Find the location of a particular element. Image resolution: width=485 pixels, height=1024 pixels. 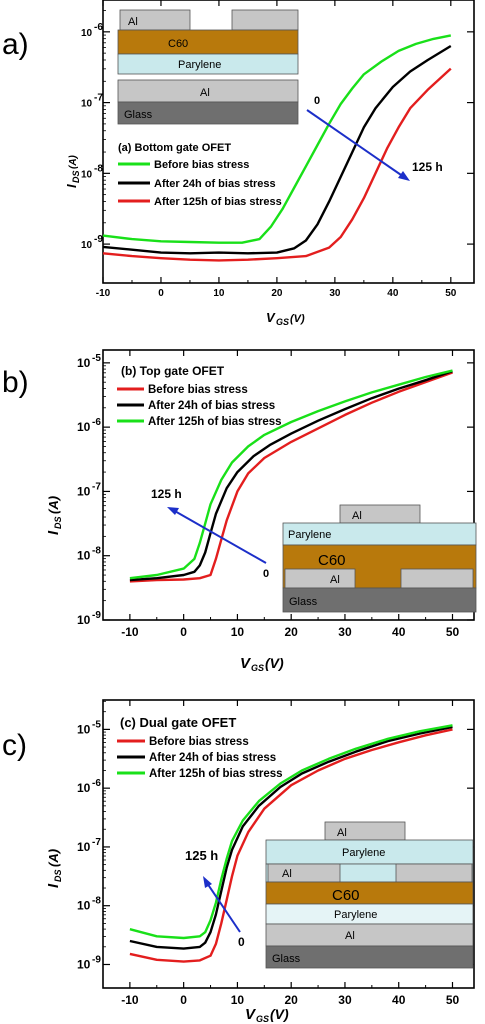

panel-b-ylabel: I DS (A) is located at coordinates (54, 515).